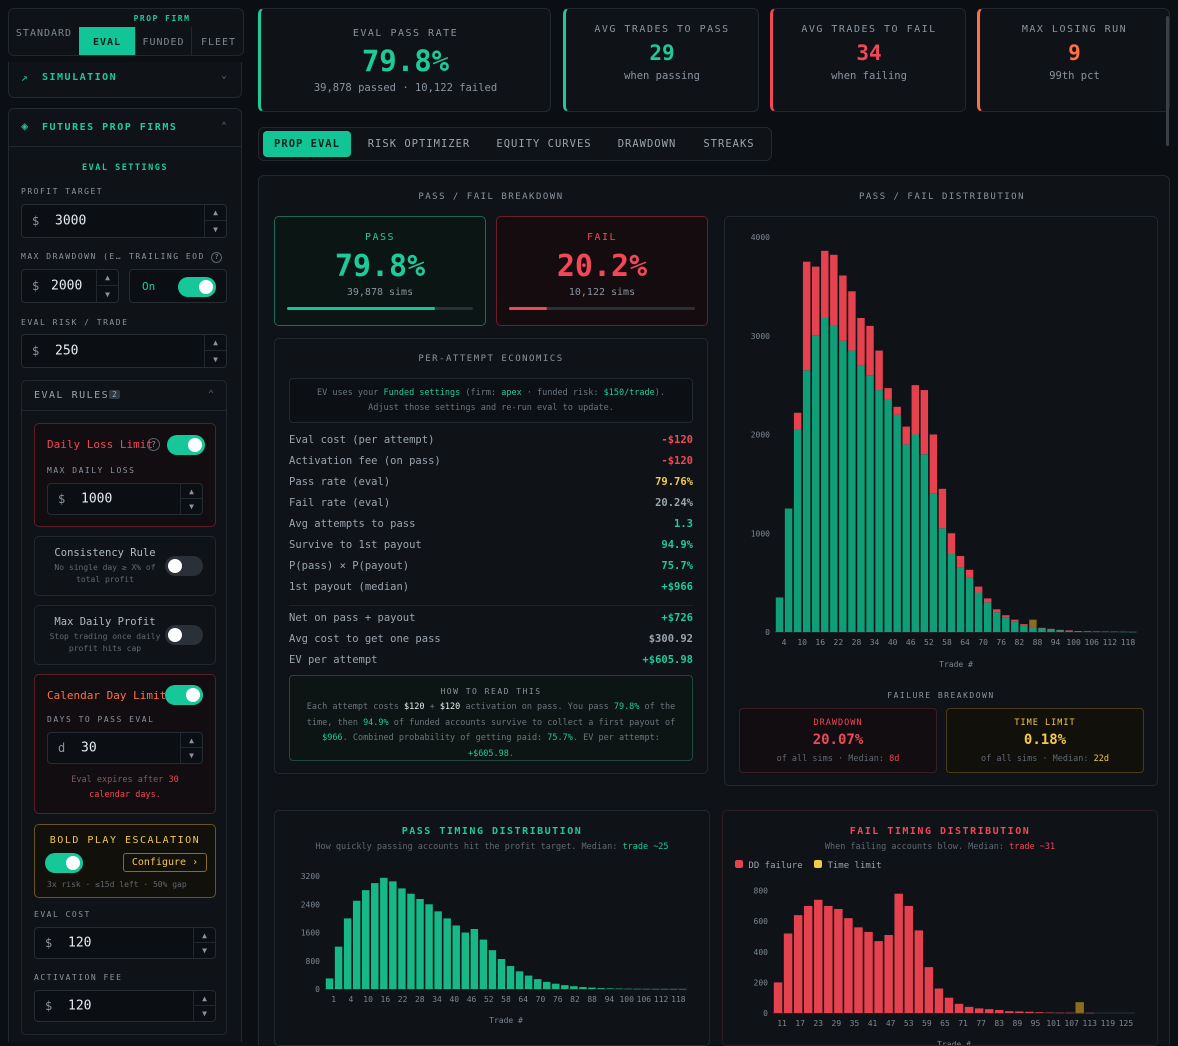 This screenshot has width=1178, height=1046. Describe the element at coordinates (760, 435) in the screenshot. I see `y-tick-label: 2000` at that location.